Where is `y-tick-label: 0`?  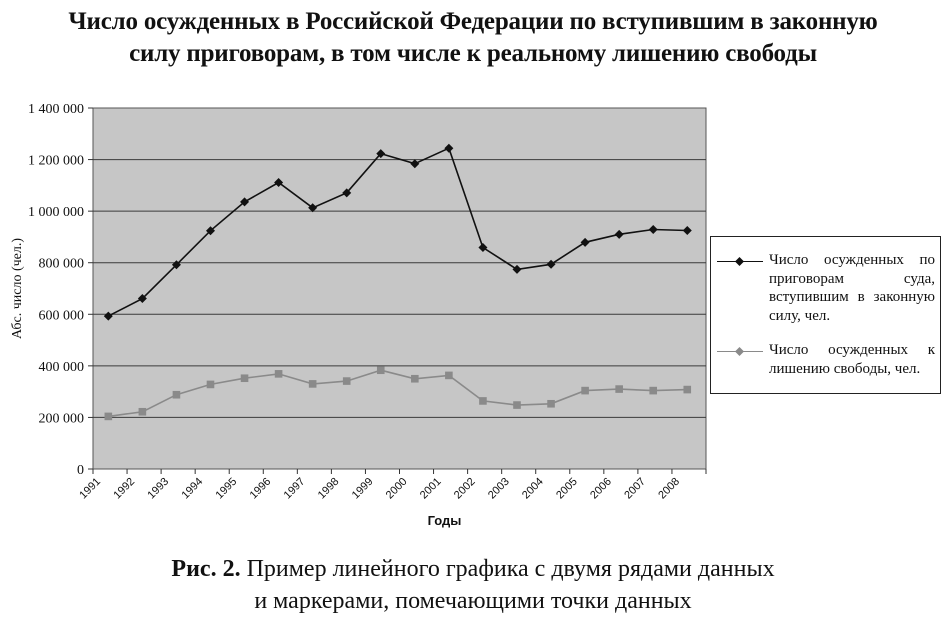
y-tick-label: 0 is located at coordinates (80, 470).